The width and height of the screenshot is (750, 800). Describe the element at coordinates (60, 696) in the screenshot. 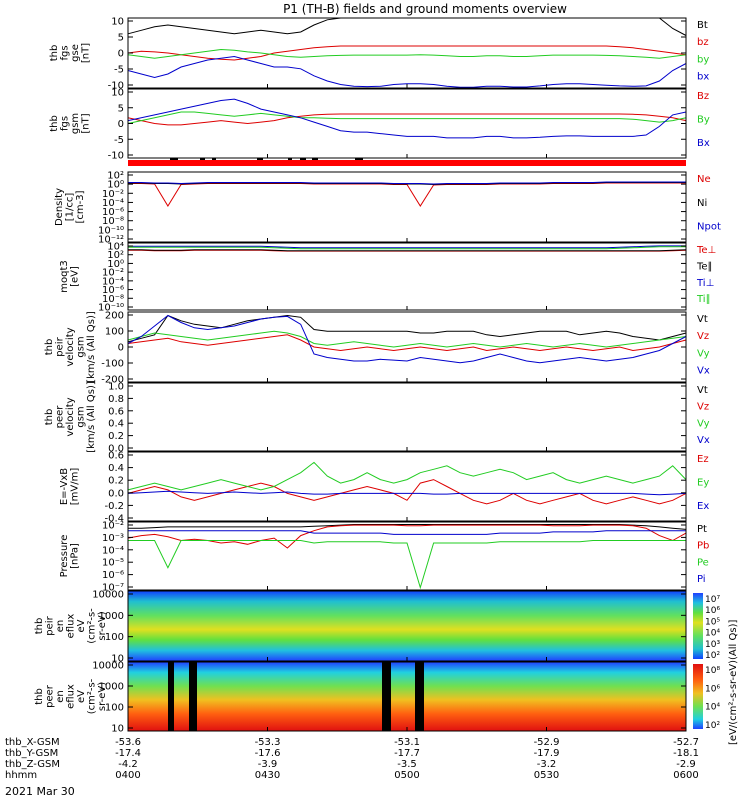

I see `y-axis-label: en` at that location.